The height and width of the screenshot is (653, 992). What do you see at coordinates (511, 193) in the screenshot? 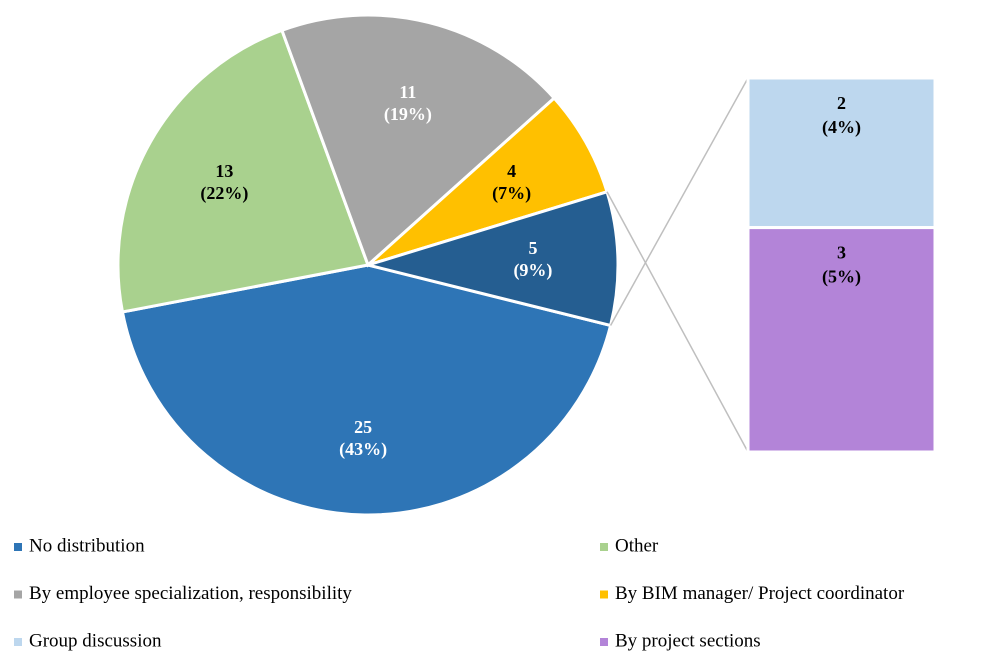
I see `slice-percent-label: (7%)` at bounding box center [511, 193].